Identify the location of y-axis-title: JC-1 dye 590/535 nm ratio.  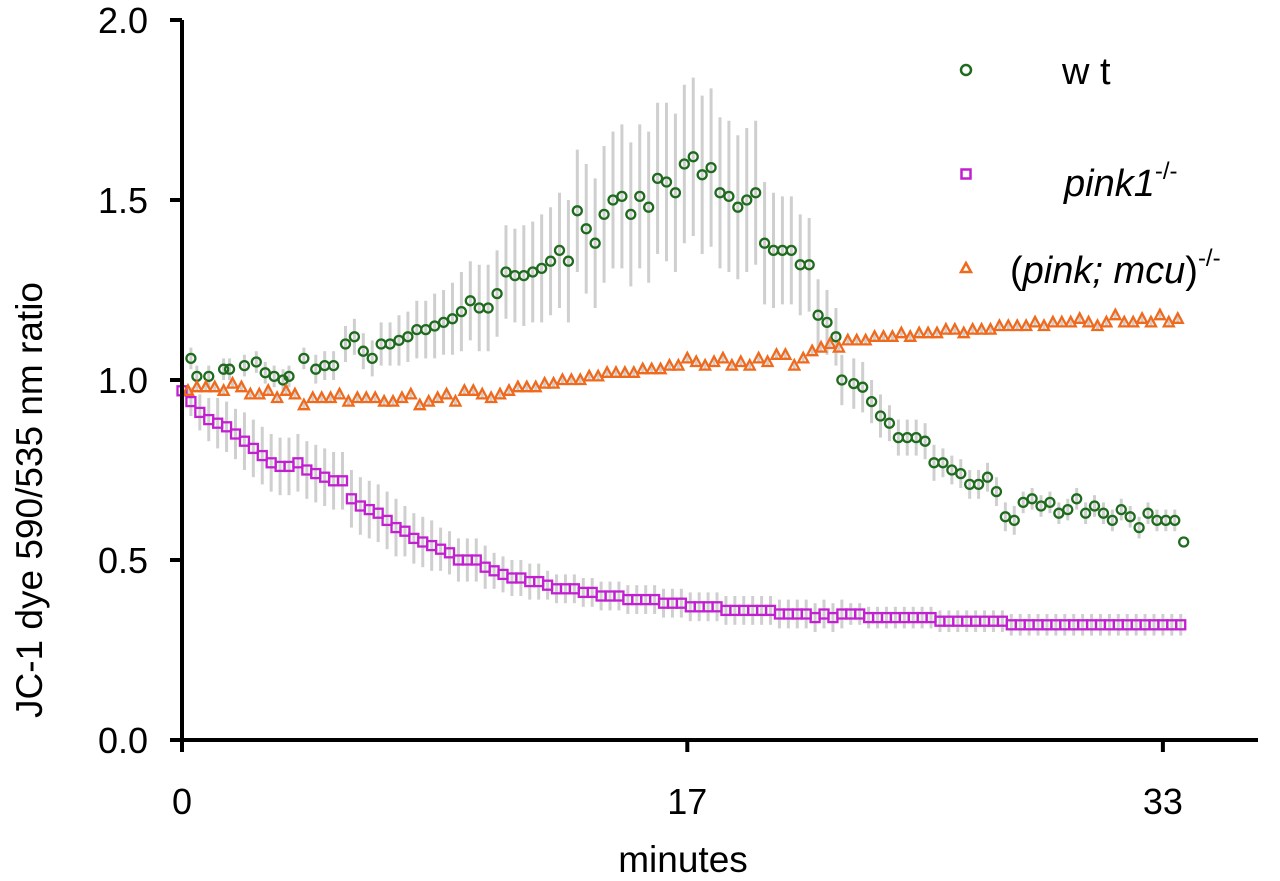
(29, 500).